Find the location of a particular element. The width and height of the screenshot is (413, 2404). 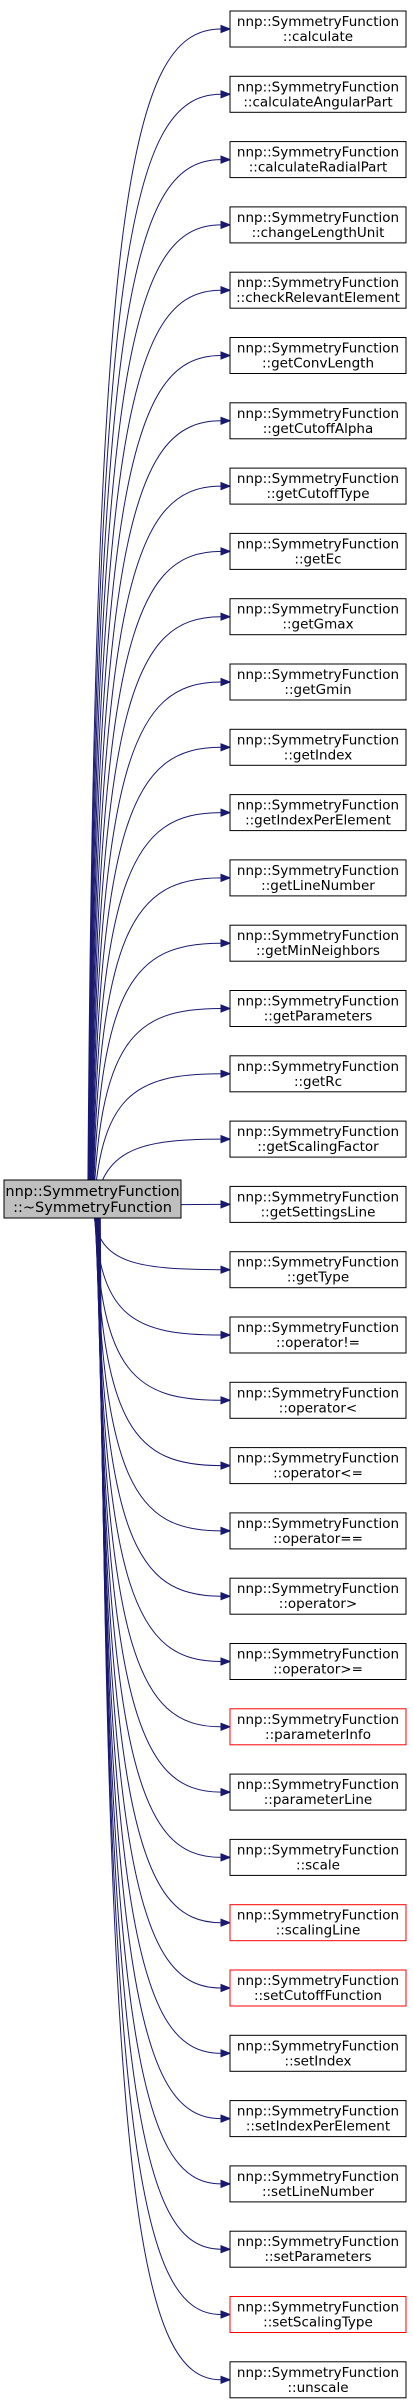

callee-node-getgmin: nnp::SymmetryFunction::getGmin is located at coordinates (318, 682).